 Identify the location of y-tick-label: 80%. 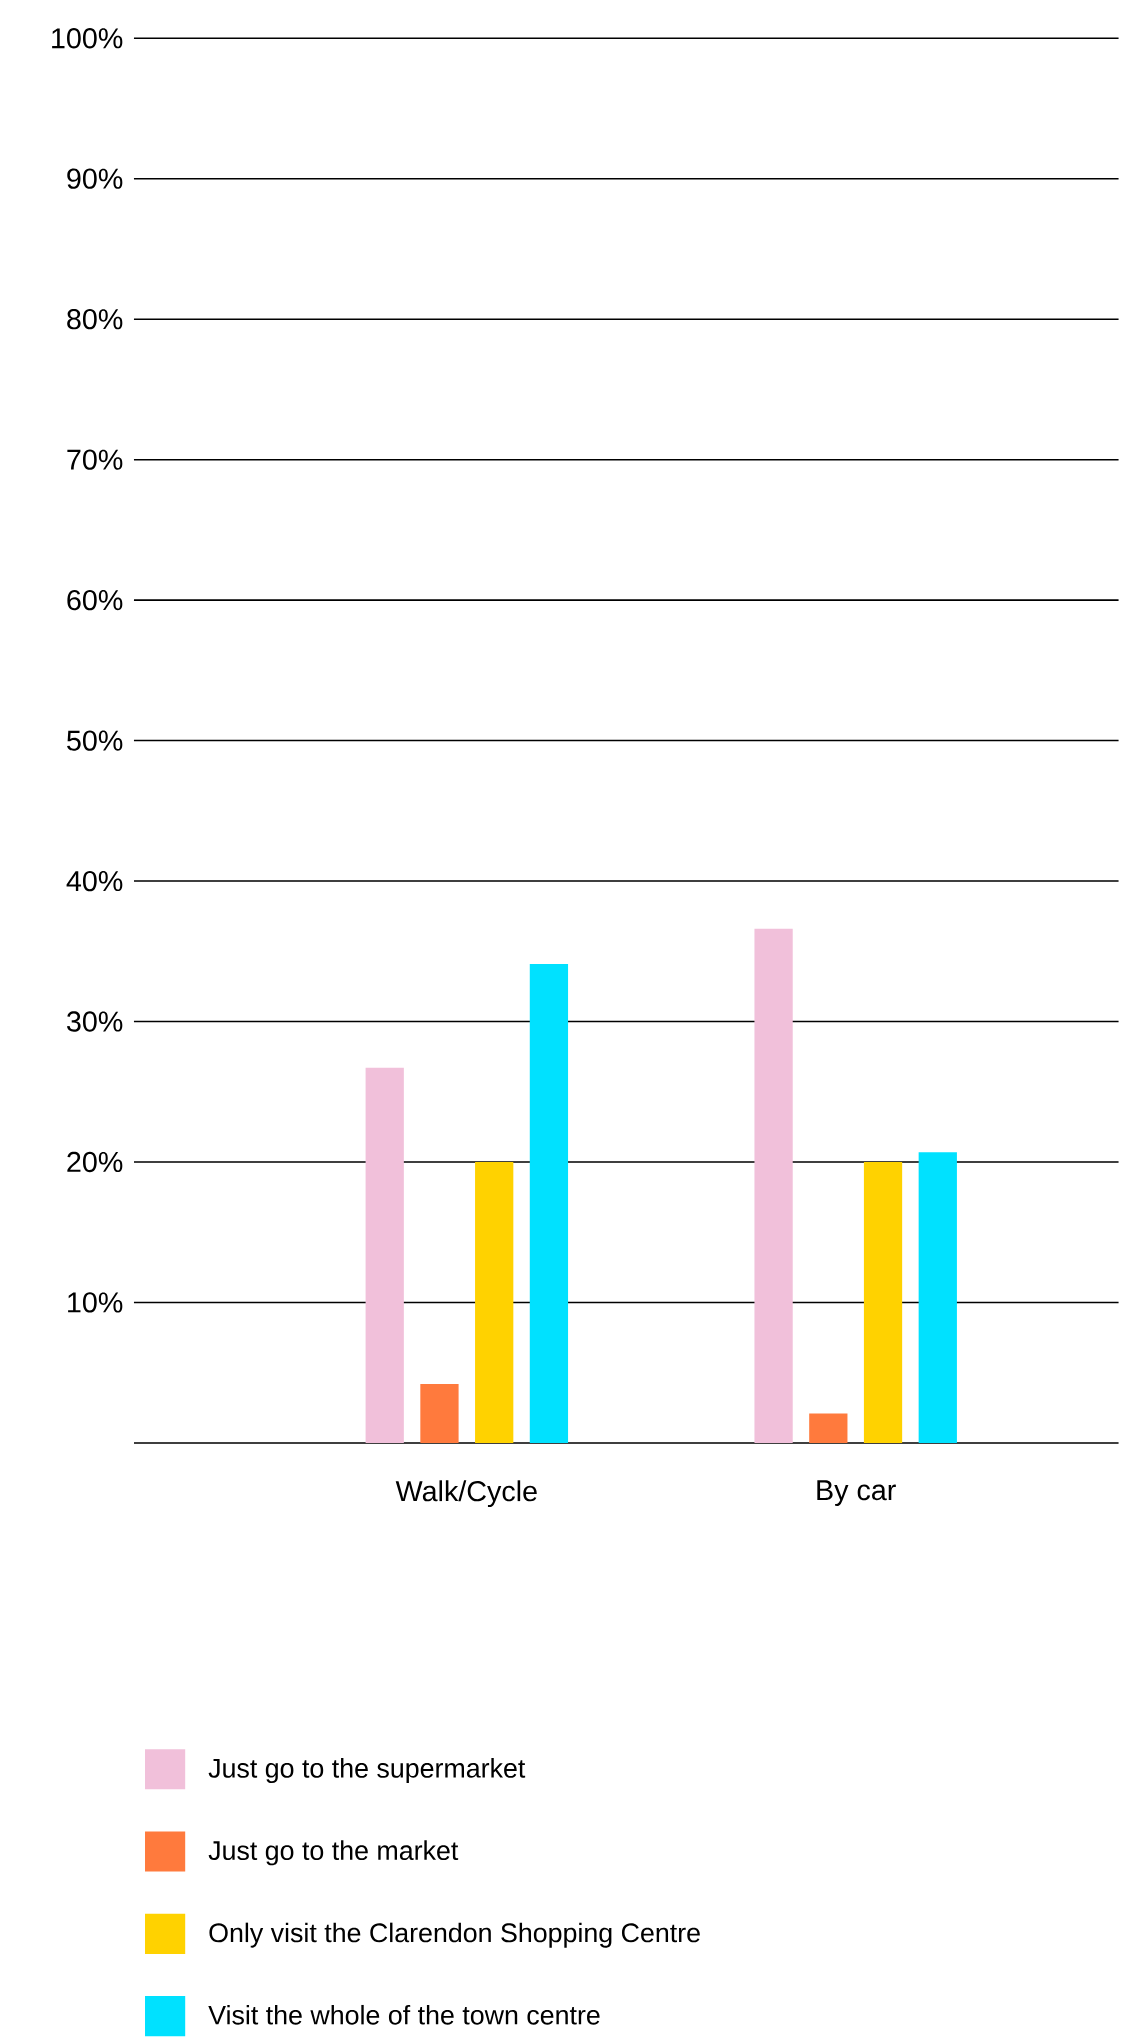
(95, 319).